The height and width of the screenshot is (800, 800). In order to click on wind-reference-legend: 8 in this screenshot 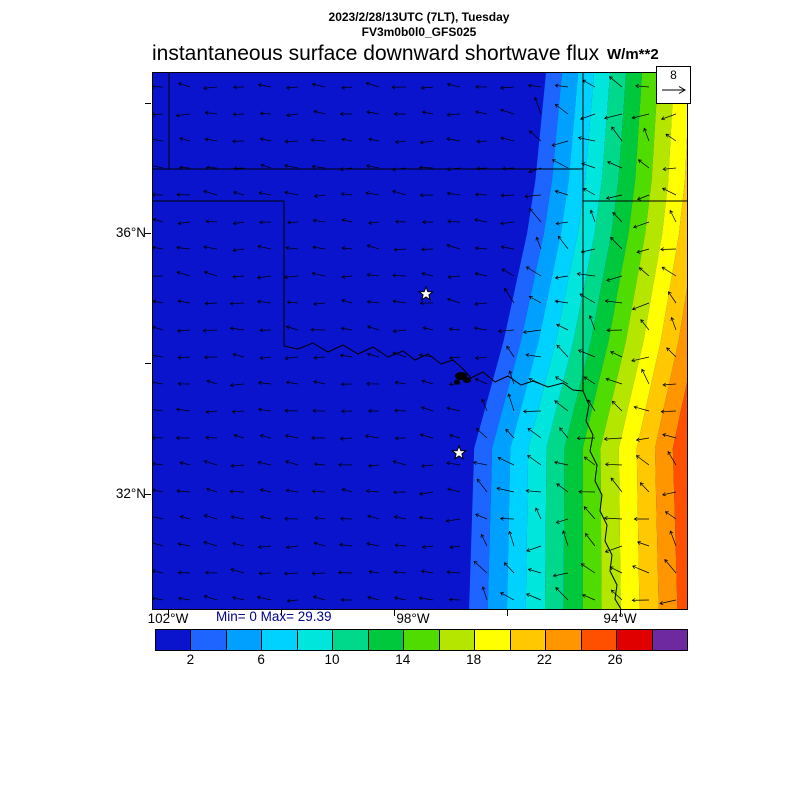, I will do `click(673, 85)`.